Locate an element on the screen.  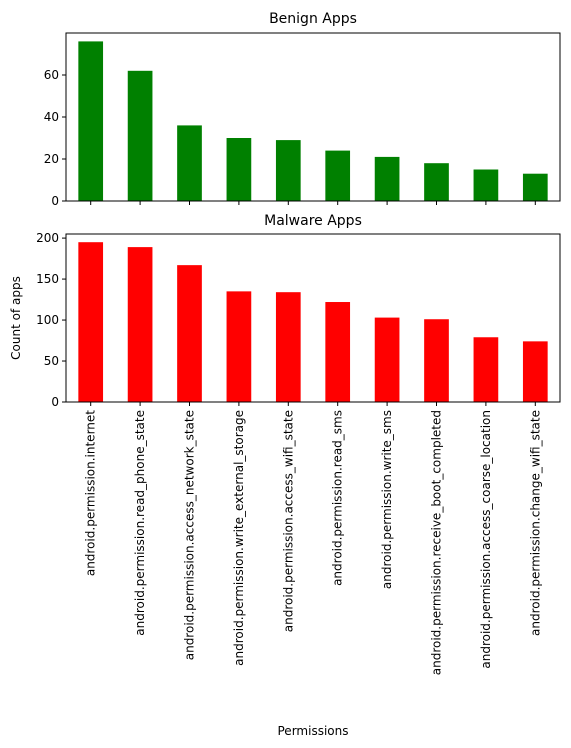
malware-y-tick-label: 150 is located at coordinates (47, 279).